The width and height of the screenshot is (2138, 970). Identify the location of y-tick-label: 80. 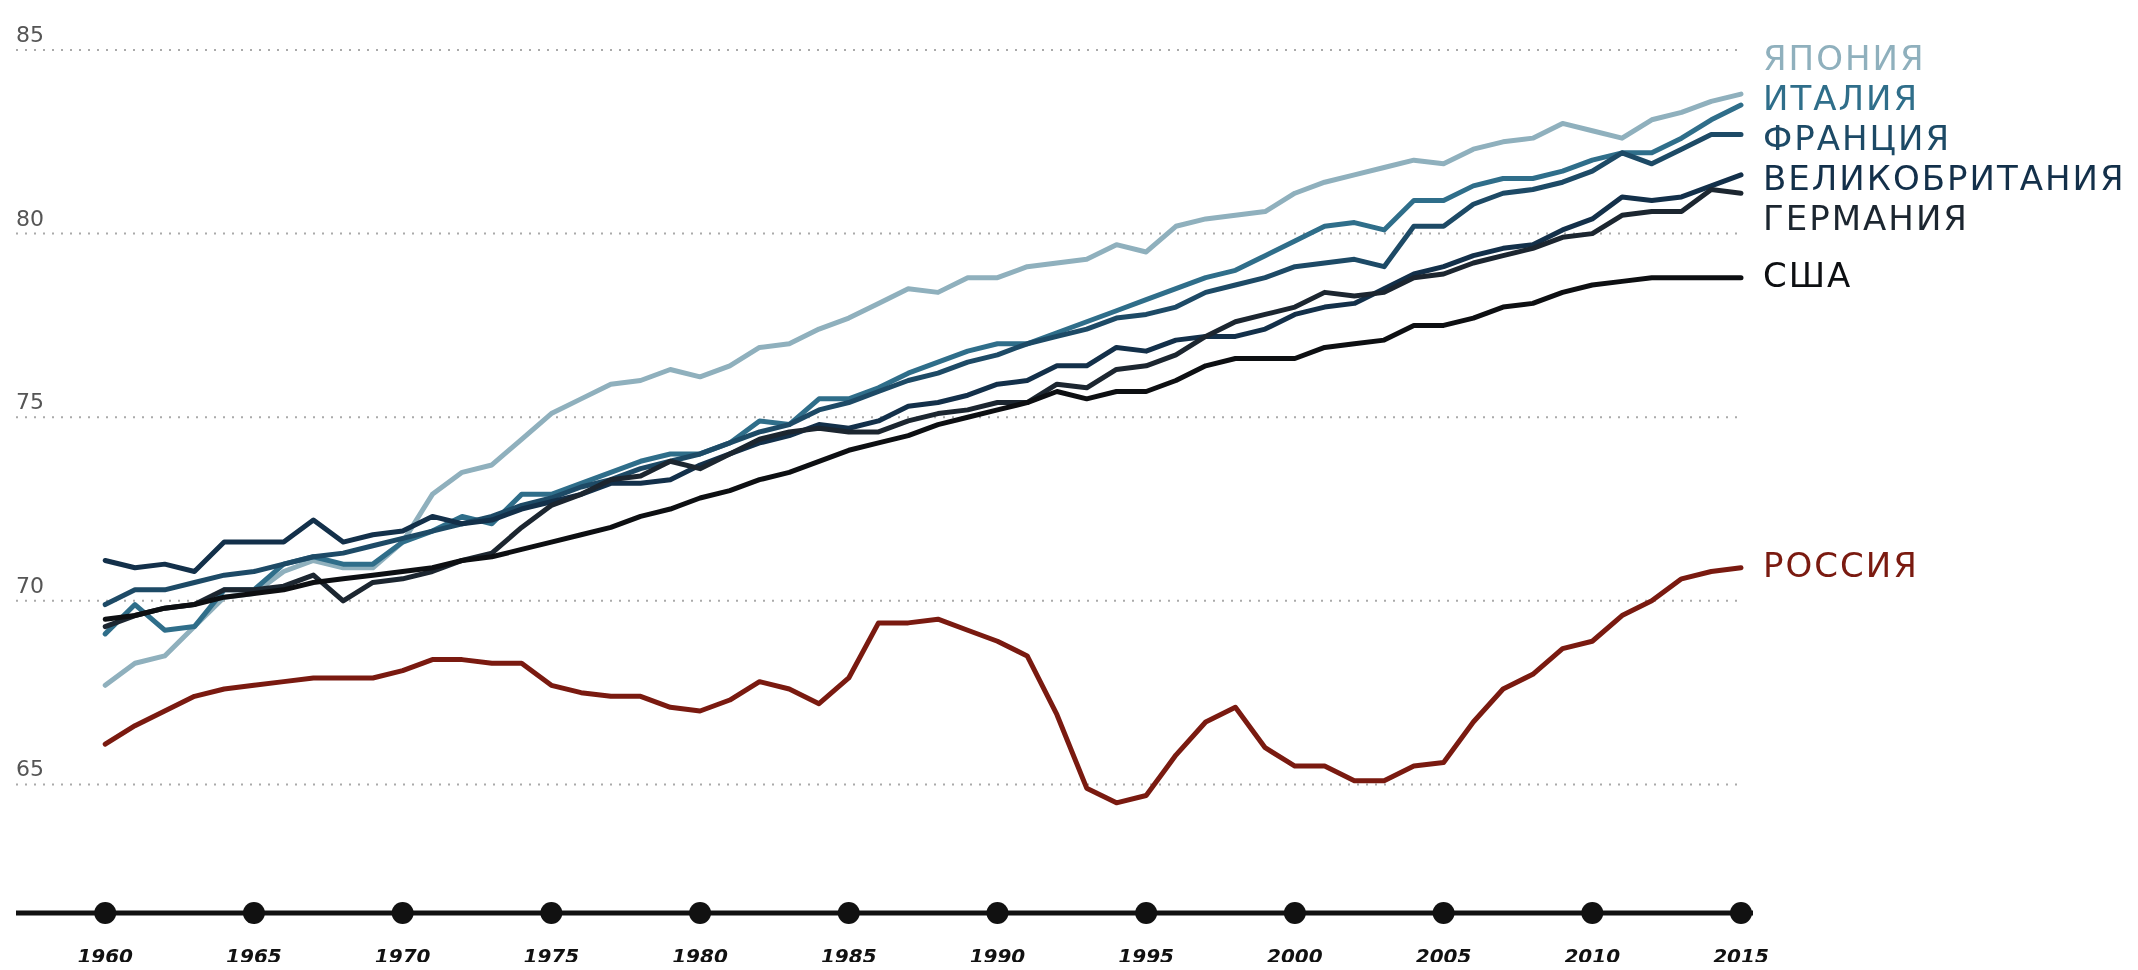
(30, 218).